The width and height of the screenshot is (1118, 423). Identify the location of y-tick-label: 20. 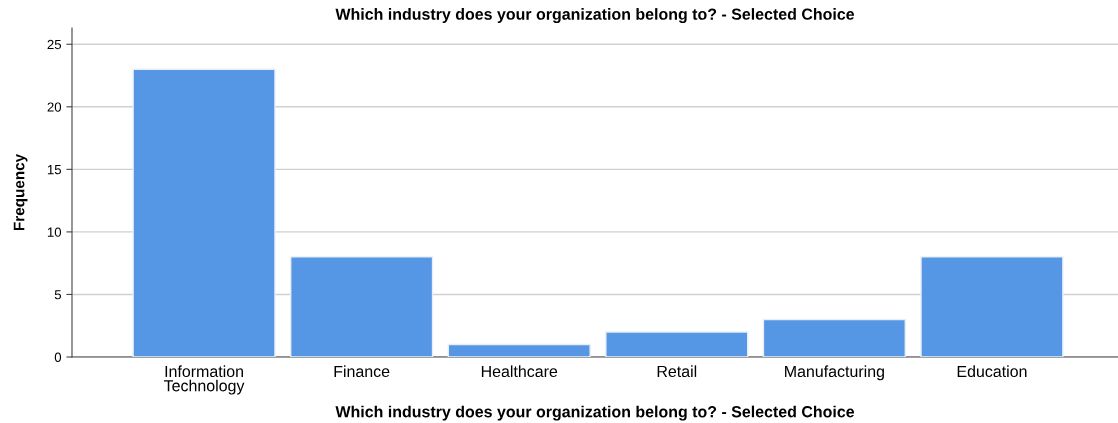
(54, 107).